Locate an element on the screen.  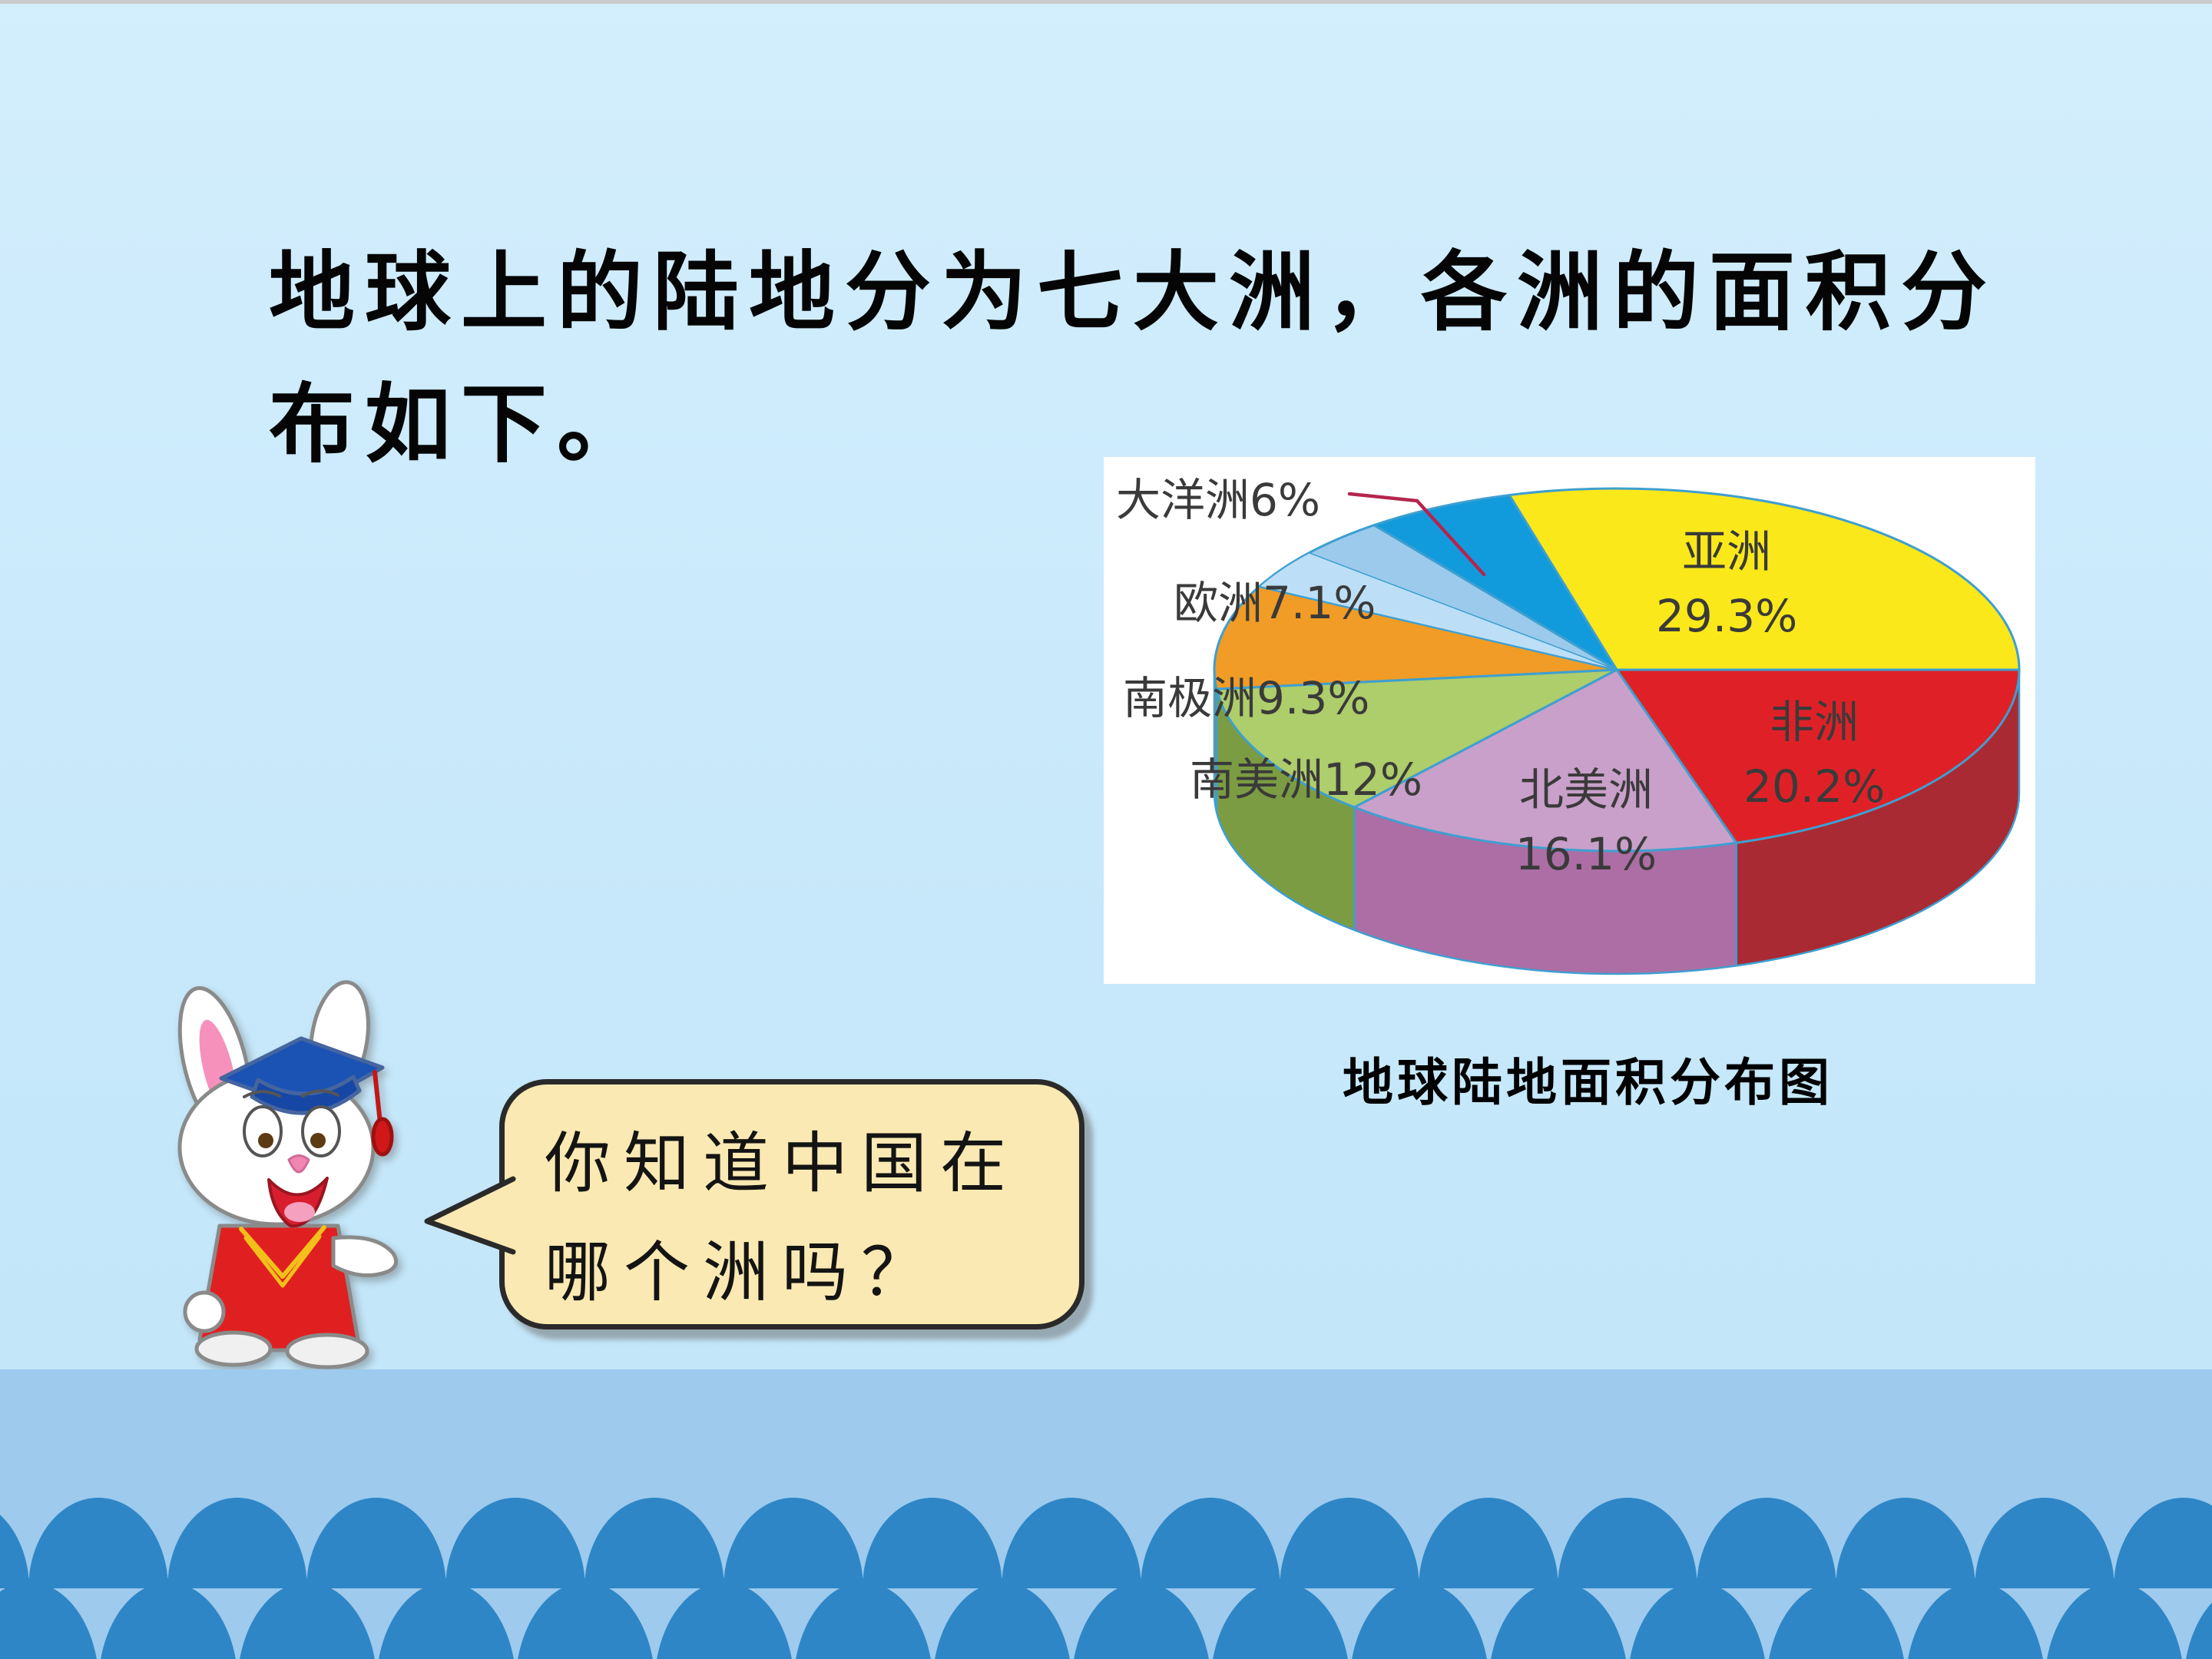
pie-label-south-america: 南美洲12% is located at coordinates (1306, 780).